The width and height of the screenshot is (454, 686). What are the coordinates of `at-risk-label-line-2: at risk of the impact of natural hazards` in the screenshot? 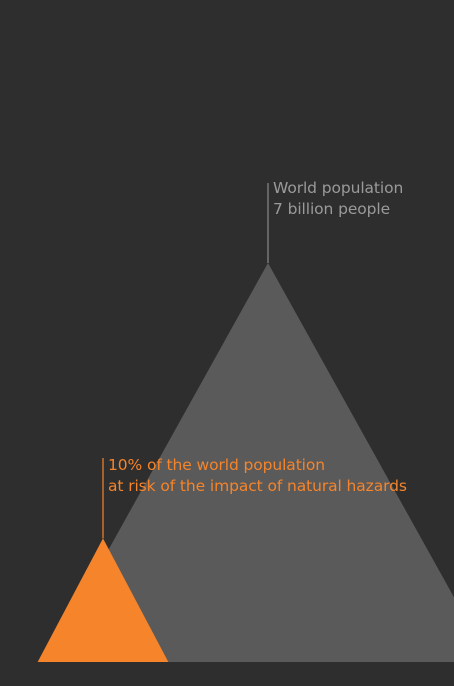 It's located at (257, 486).